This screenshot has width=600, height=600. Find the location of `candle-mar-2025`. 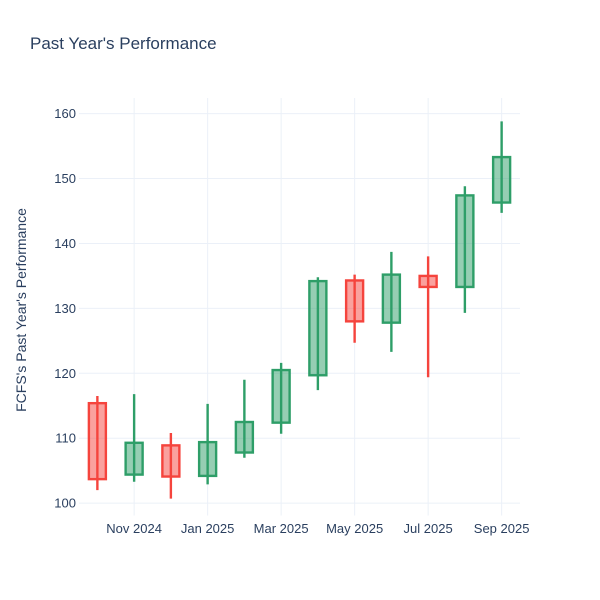

candle-mar-2025 is located at coordinates (281, 398).